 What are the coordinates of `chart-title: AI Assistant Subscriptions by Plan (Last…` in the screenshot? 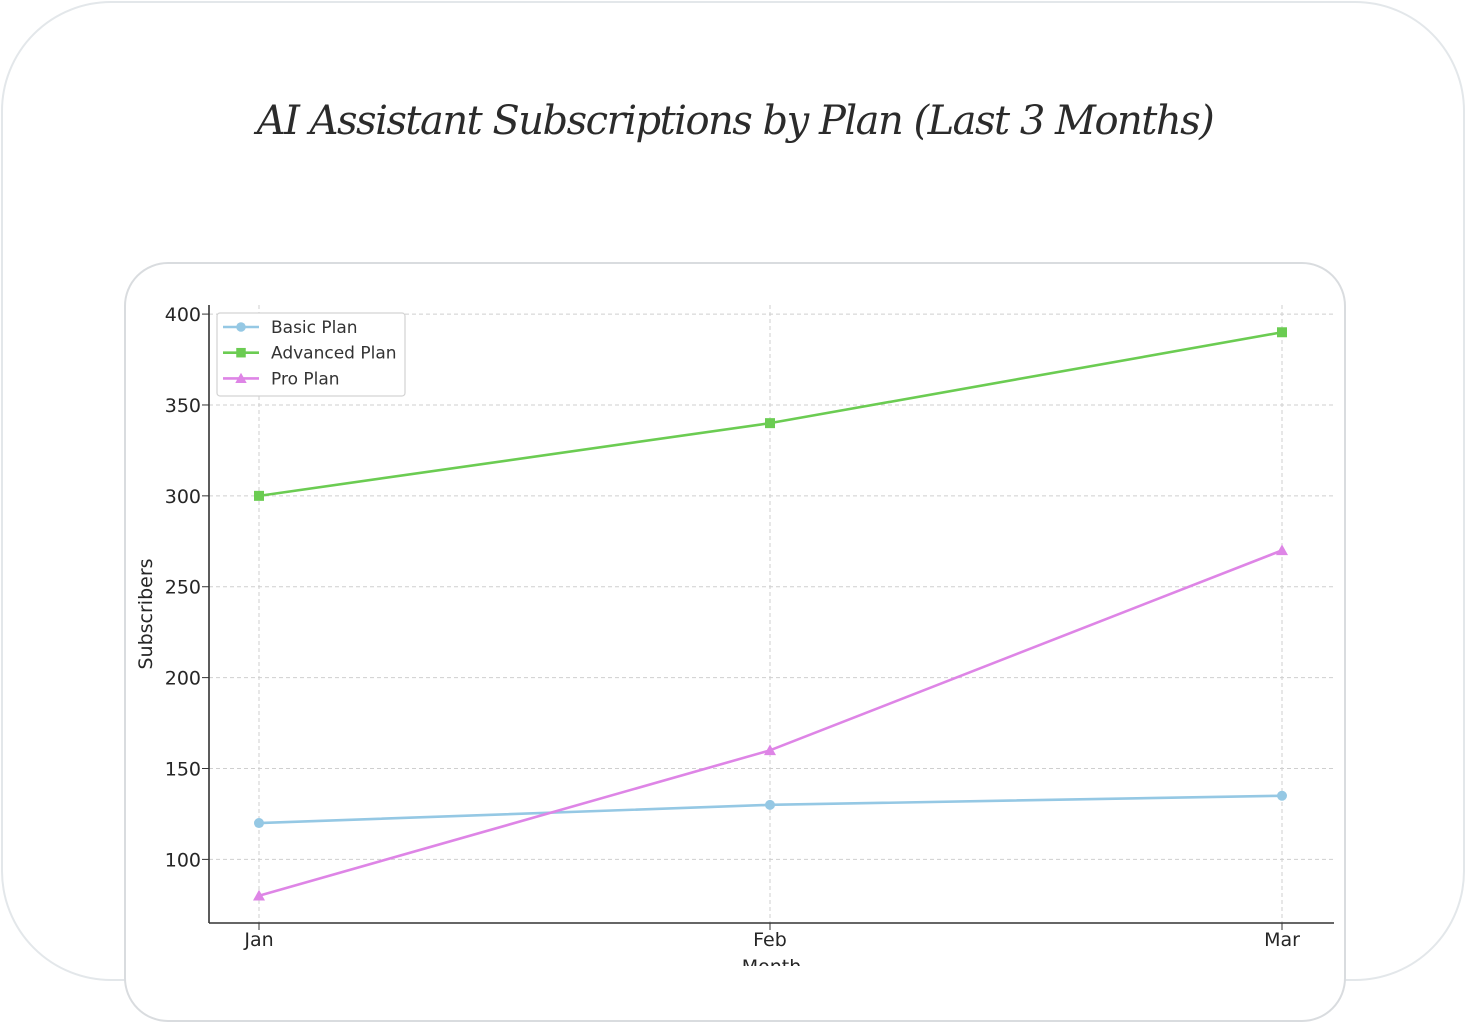 It's located at (735, 121).